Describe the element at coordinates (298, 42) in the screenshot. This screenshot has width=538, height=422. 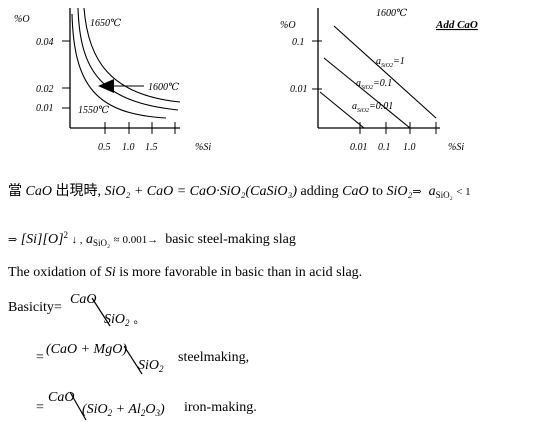
I see `right-y-tick-01: 0.1` at that location.